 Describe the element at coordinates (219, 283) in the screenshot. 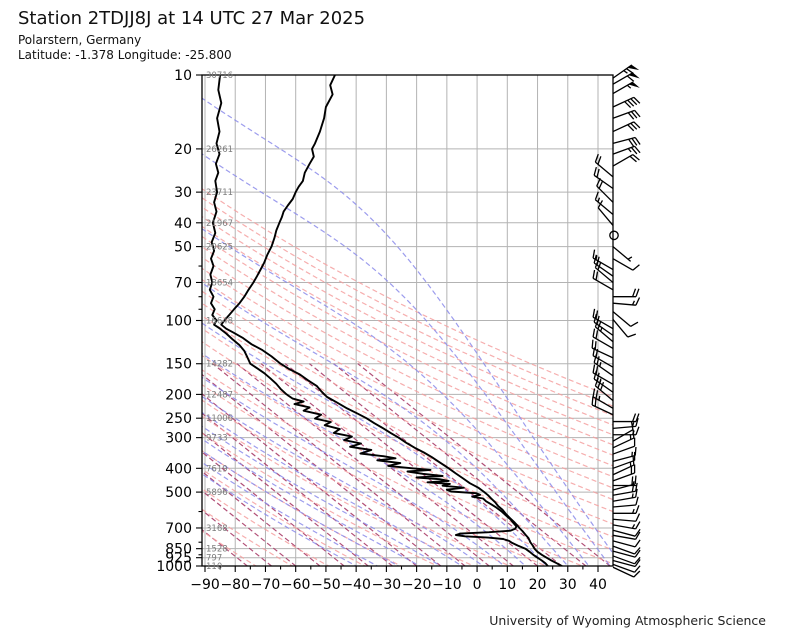

I see `altitude-label: 18654` at that location.